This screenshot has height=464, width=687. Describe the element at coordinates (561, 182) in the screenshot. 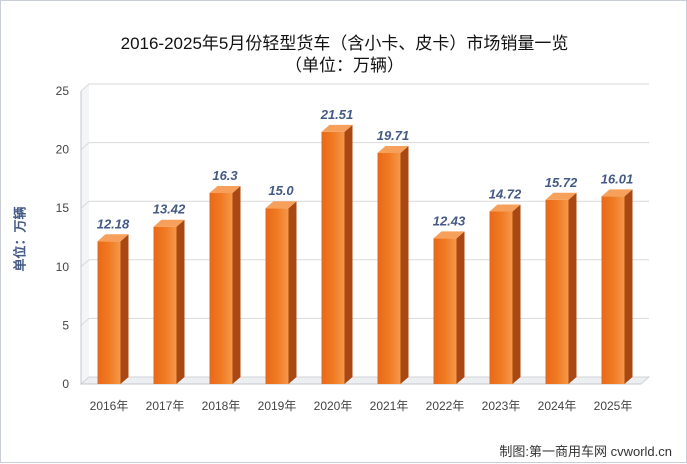

I see `data-label: 15.72` at that location.